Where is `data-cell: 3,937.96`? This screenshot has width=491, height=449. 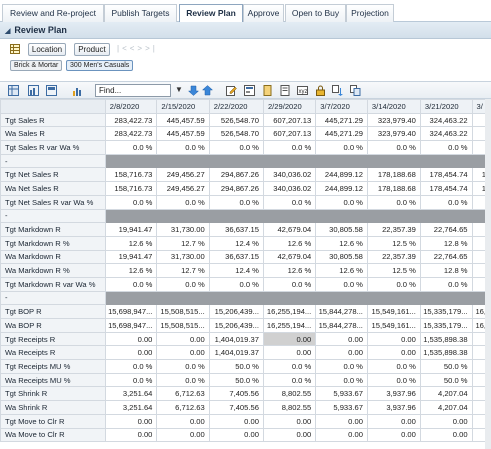
data-cell: 3,937.96 is located at coordinates (393, 407).